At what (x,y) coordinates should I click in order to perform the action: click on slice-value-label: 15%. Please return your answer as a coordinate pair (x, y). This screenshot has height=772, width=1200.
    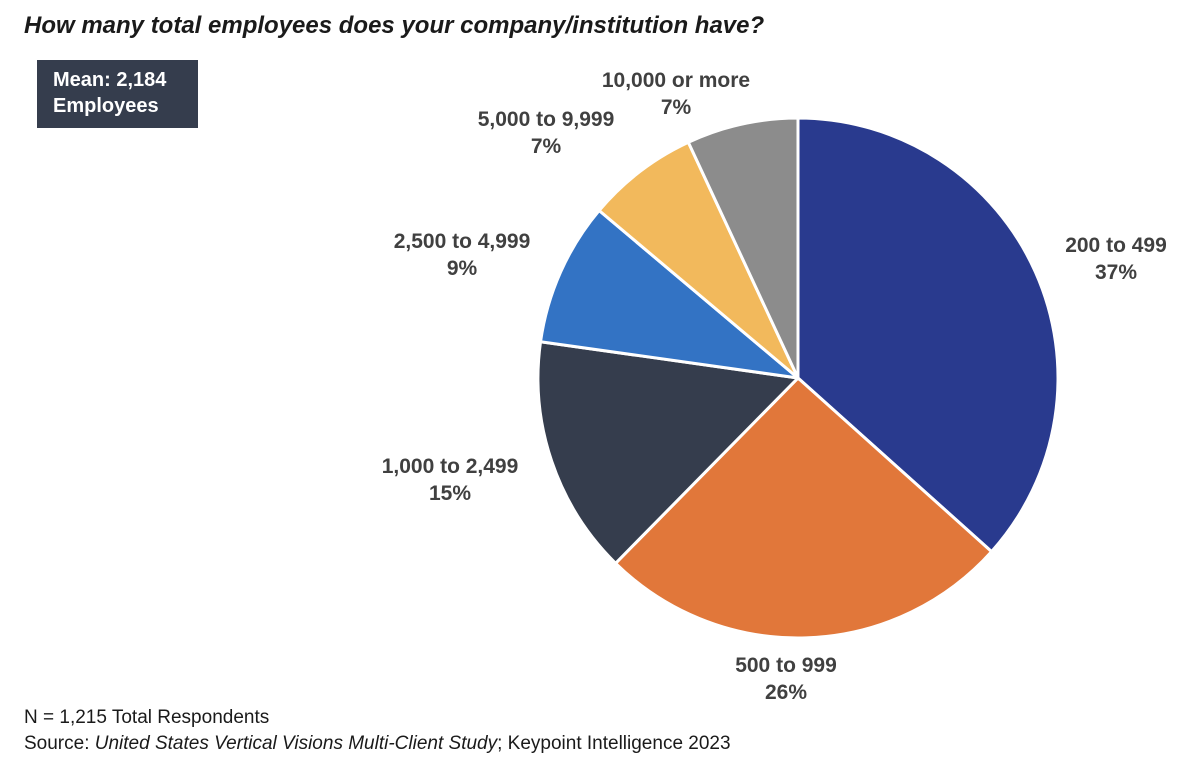
    Looking at the image, I should click on (450, 493).